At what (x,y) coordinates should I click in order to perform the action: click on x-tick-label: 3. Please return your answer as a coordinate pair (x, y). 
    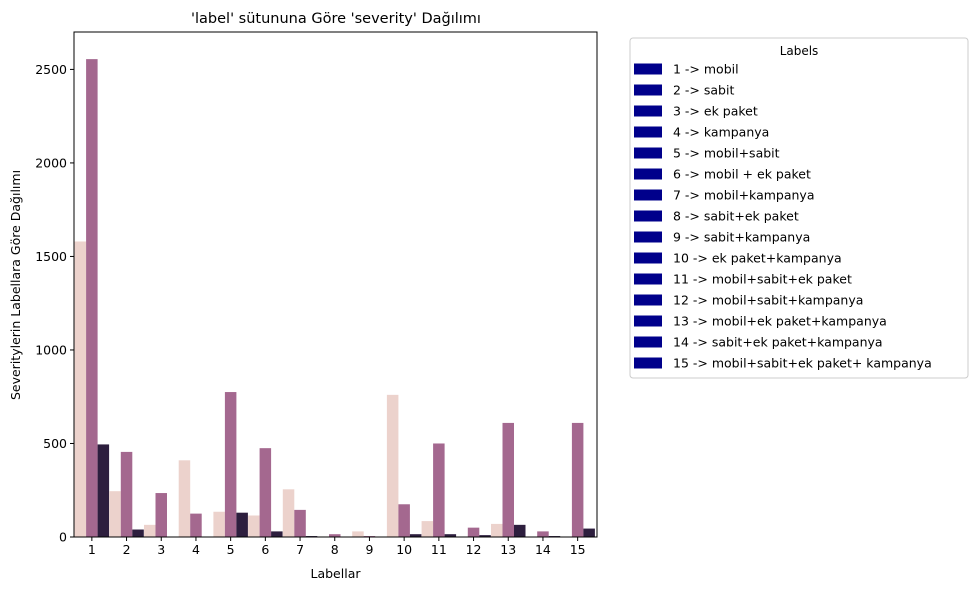
    Looking at the image, I should click on (161, 549).